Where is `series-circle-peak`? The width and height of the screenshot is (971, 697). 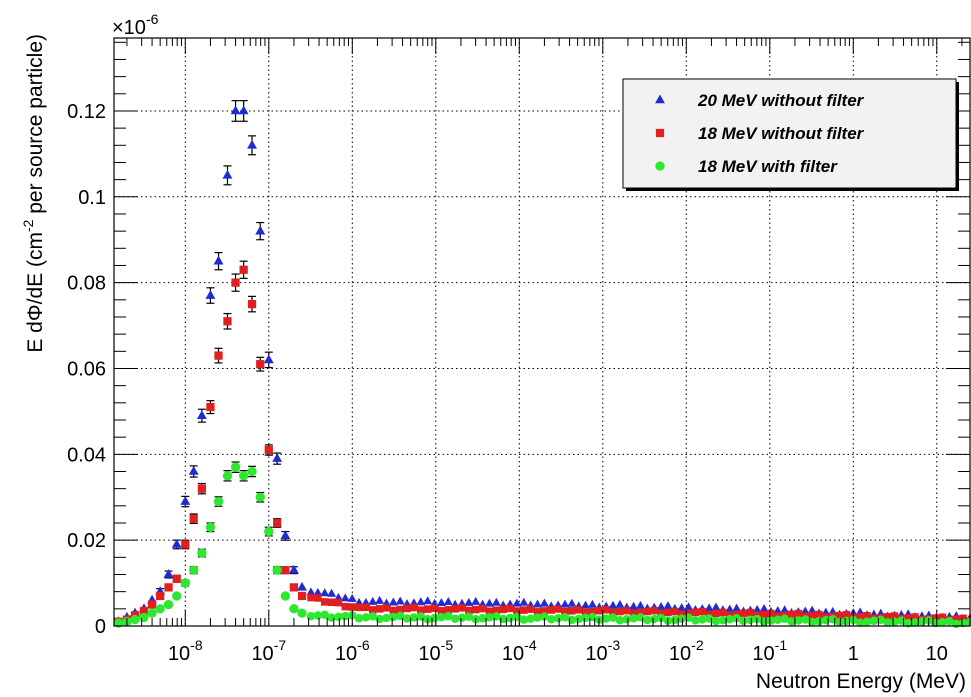 series-circle-peak is located at coordinates (210, 544).